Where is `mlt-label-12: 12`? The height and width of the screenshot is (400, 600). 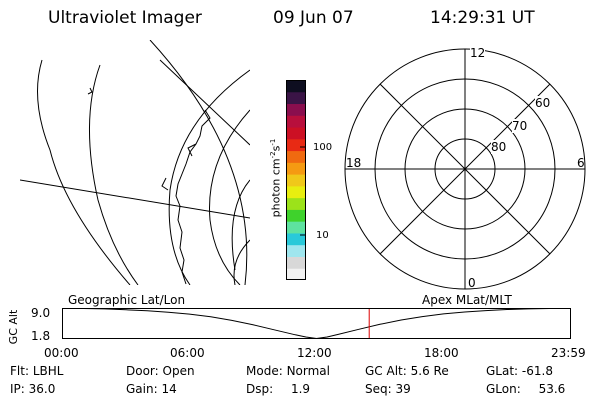
mlt-label-12: 12 is located at coordinates (478, 53).